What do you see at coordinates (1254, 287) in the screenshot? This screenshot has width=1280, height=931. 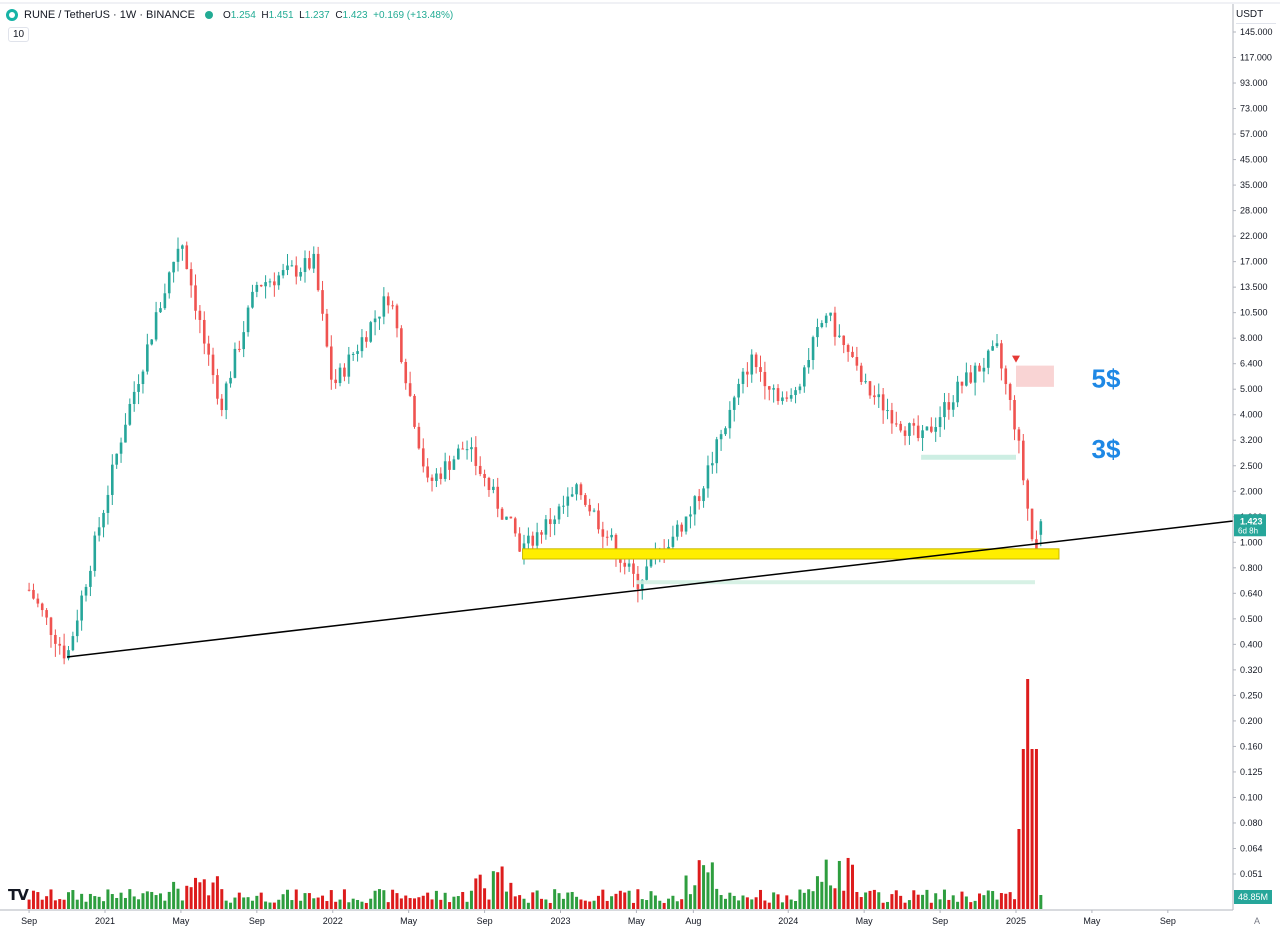 I see `y-tick-label: 13.500` at bounding box center [1254, 287].